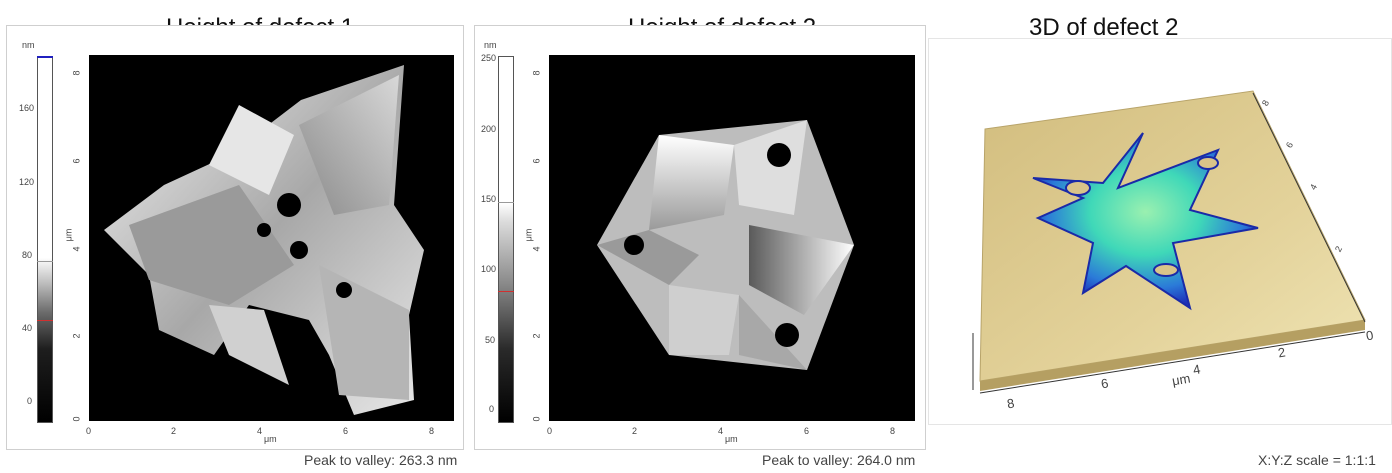 This screenshot has height=473, width=1392. What do you see at coordinates (536, 336) in the screenshot?
I see `panel2-y-tick: 2` at bounding box center [536, 336].